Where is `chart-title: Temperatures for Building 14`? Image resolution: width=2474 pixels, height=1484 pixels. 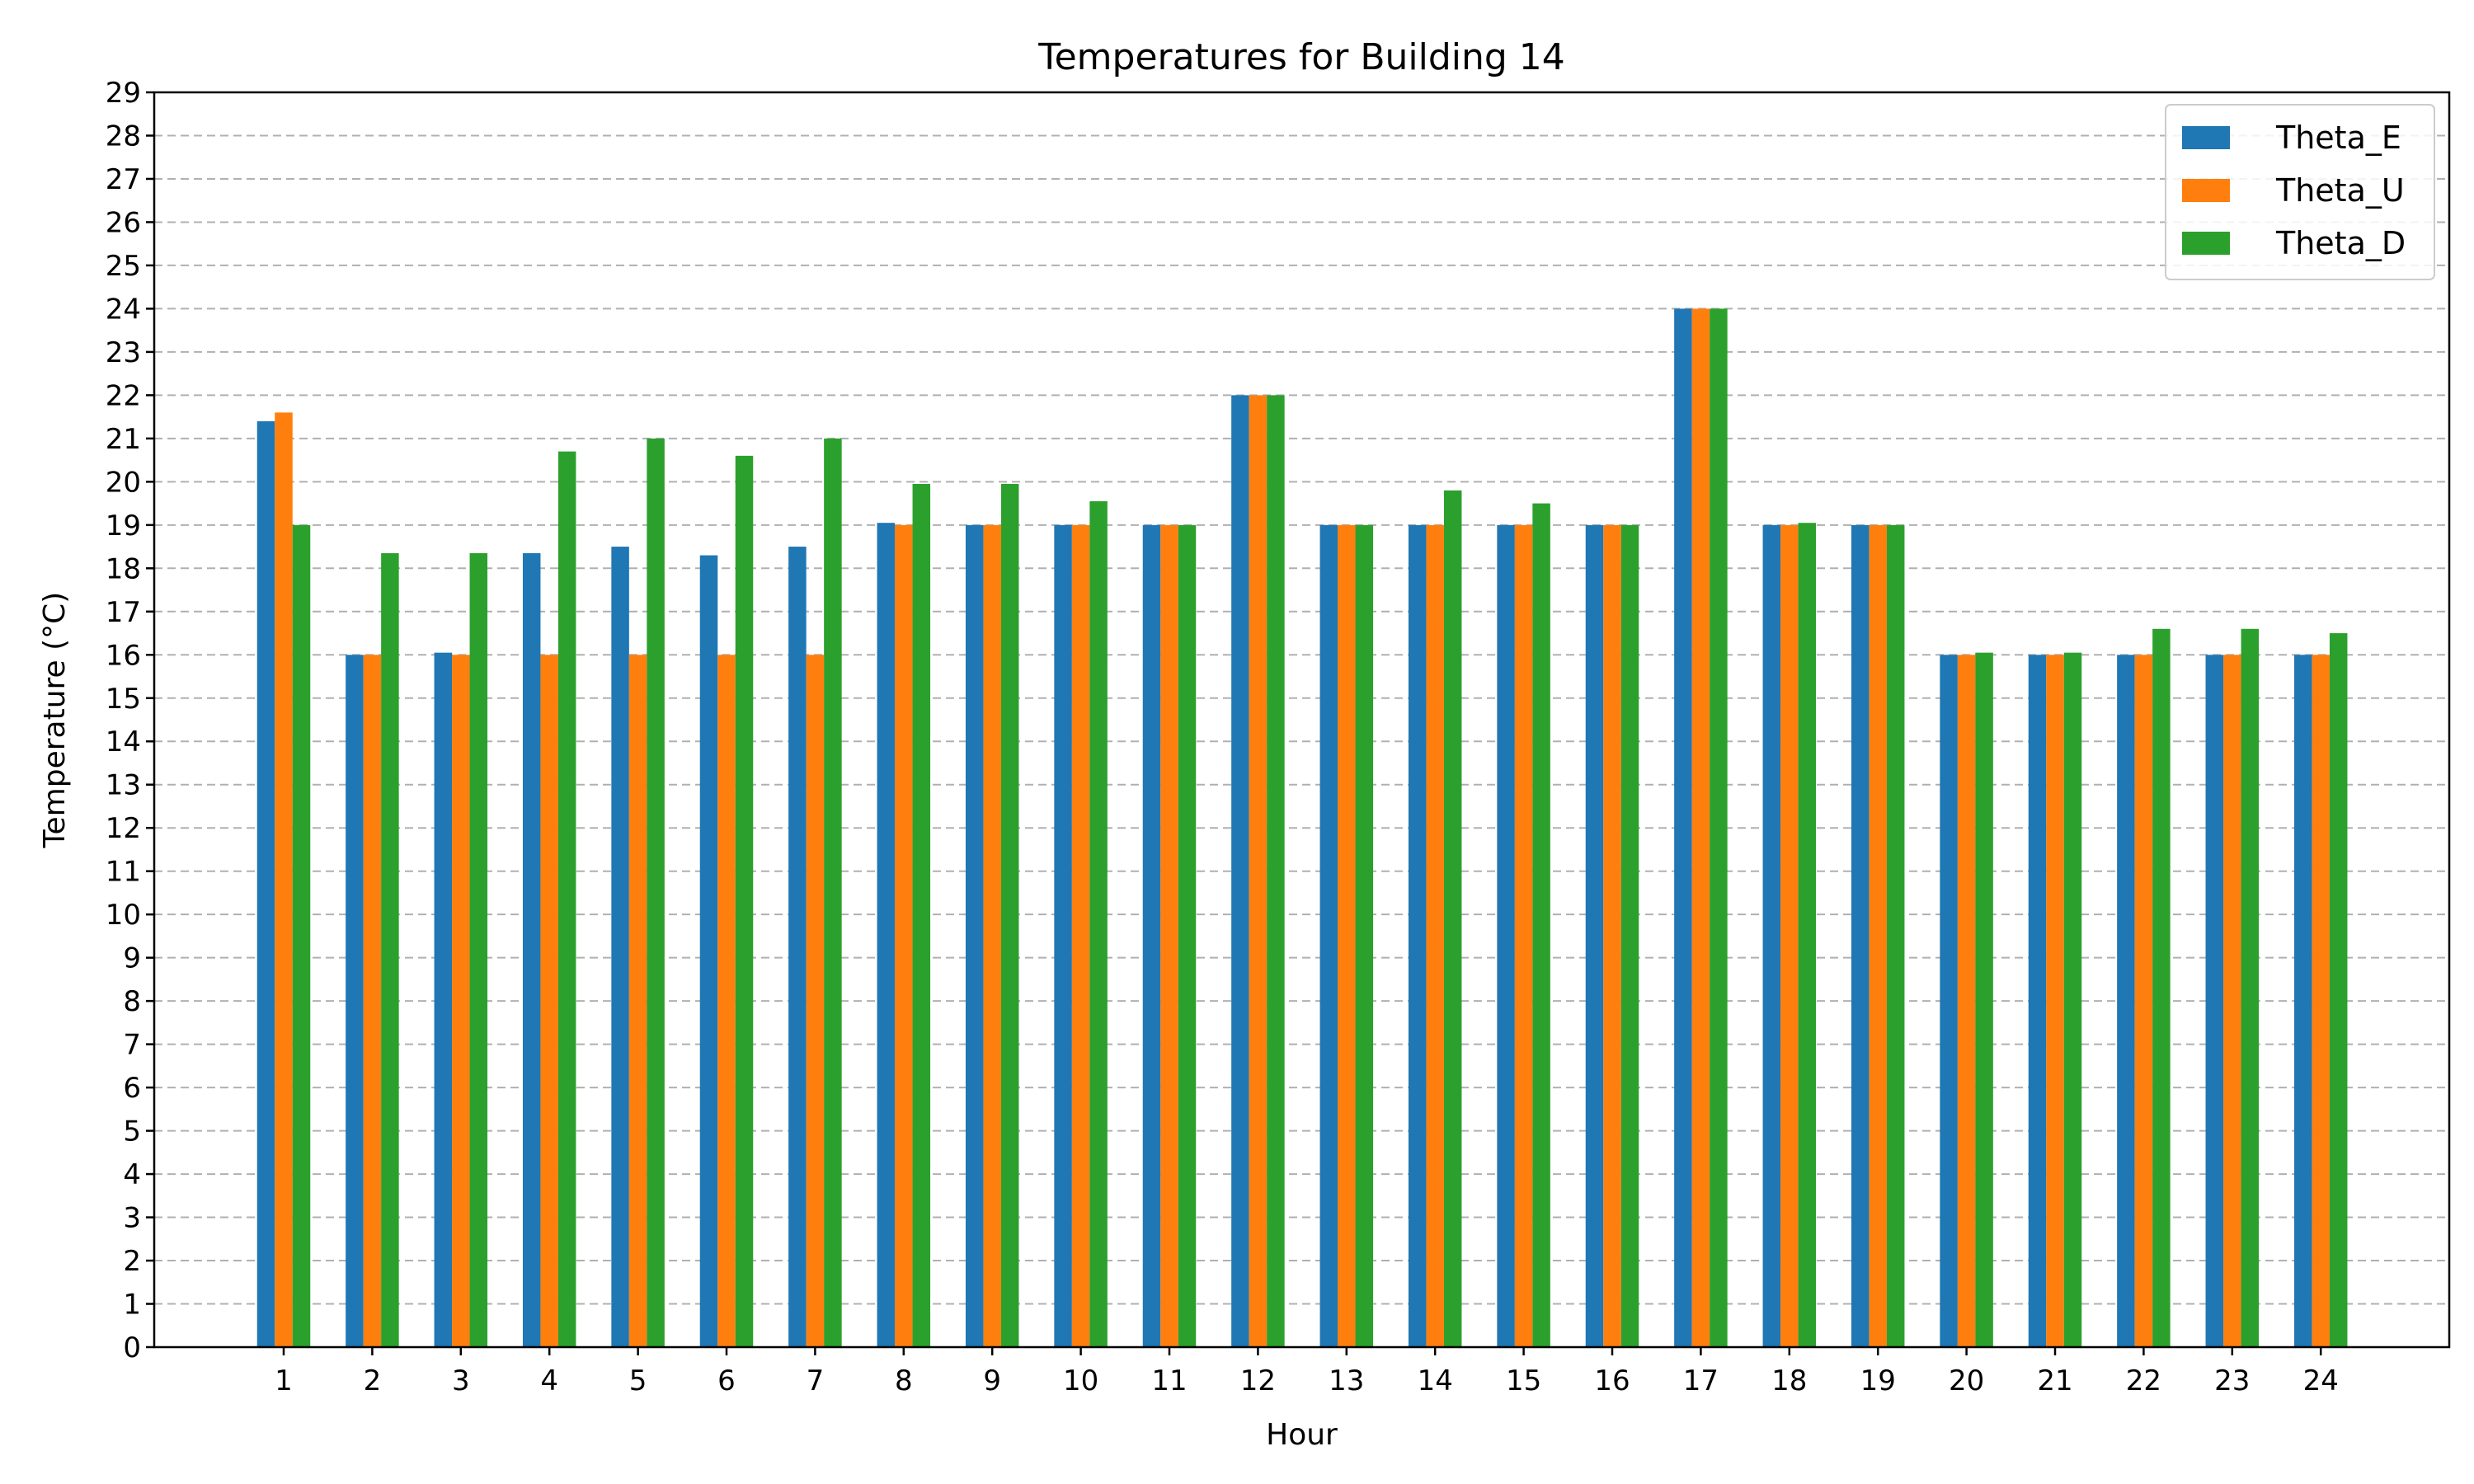
chart-title: Temperatures for Building 14 is located at coordinates (1301, 57).